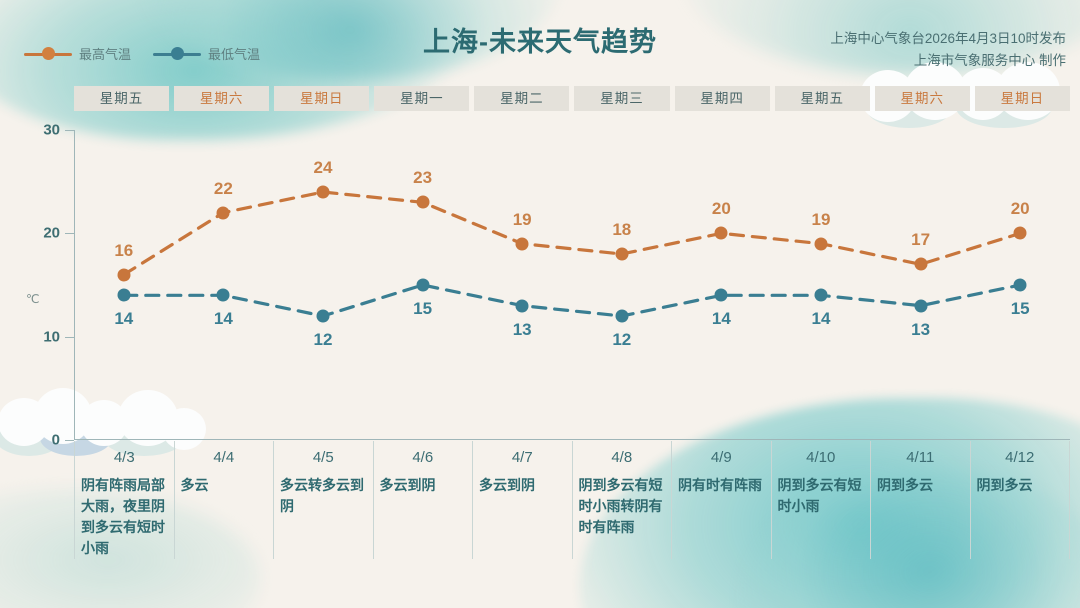  I want to click on series-line-low, so click(572, 300).